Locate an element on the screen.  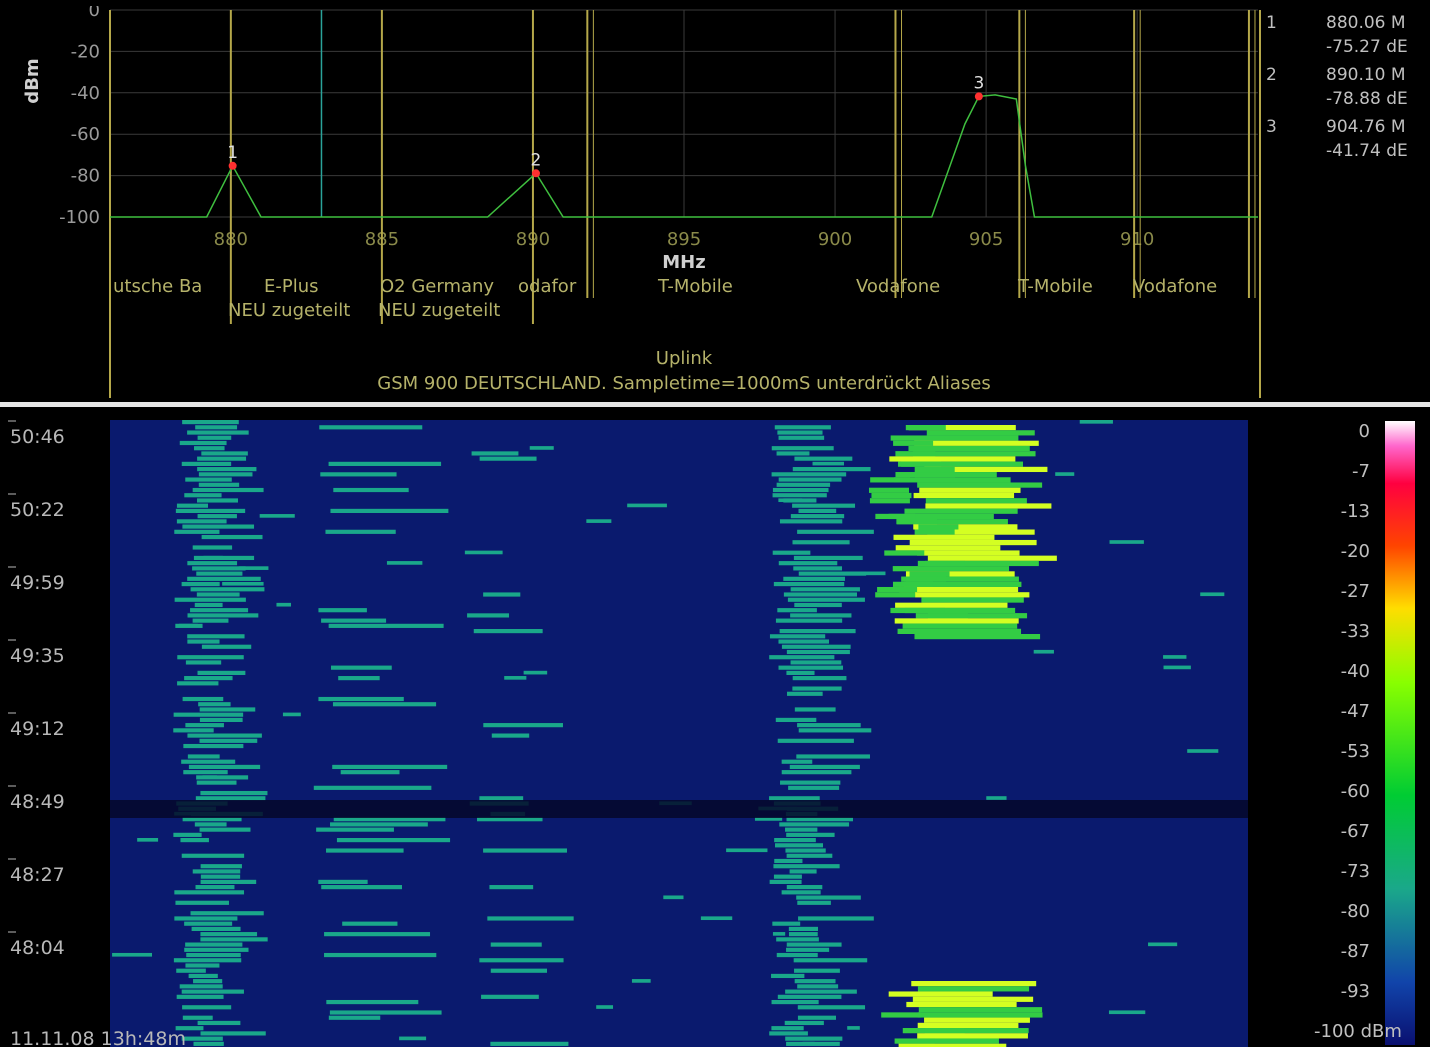
scale-label: -33 is located at coordinates (1355, 631).